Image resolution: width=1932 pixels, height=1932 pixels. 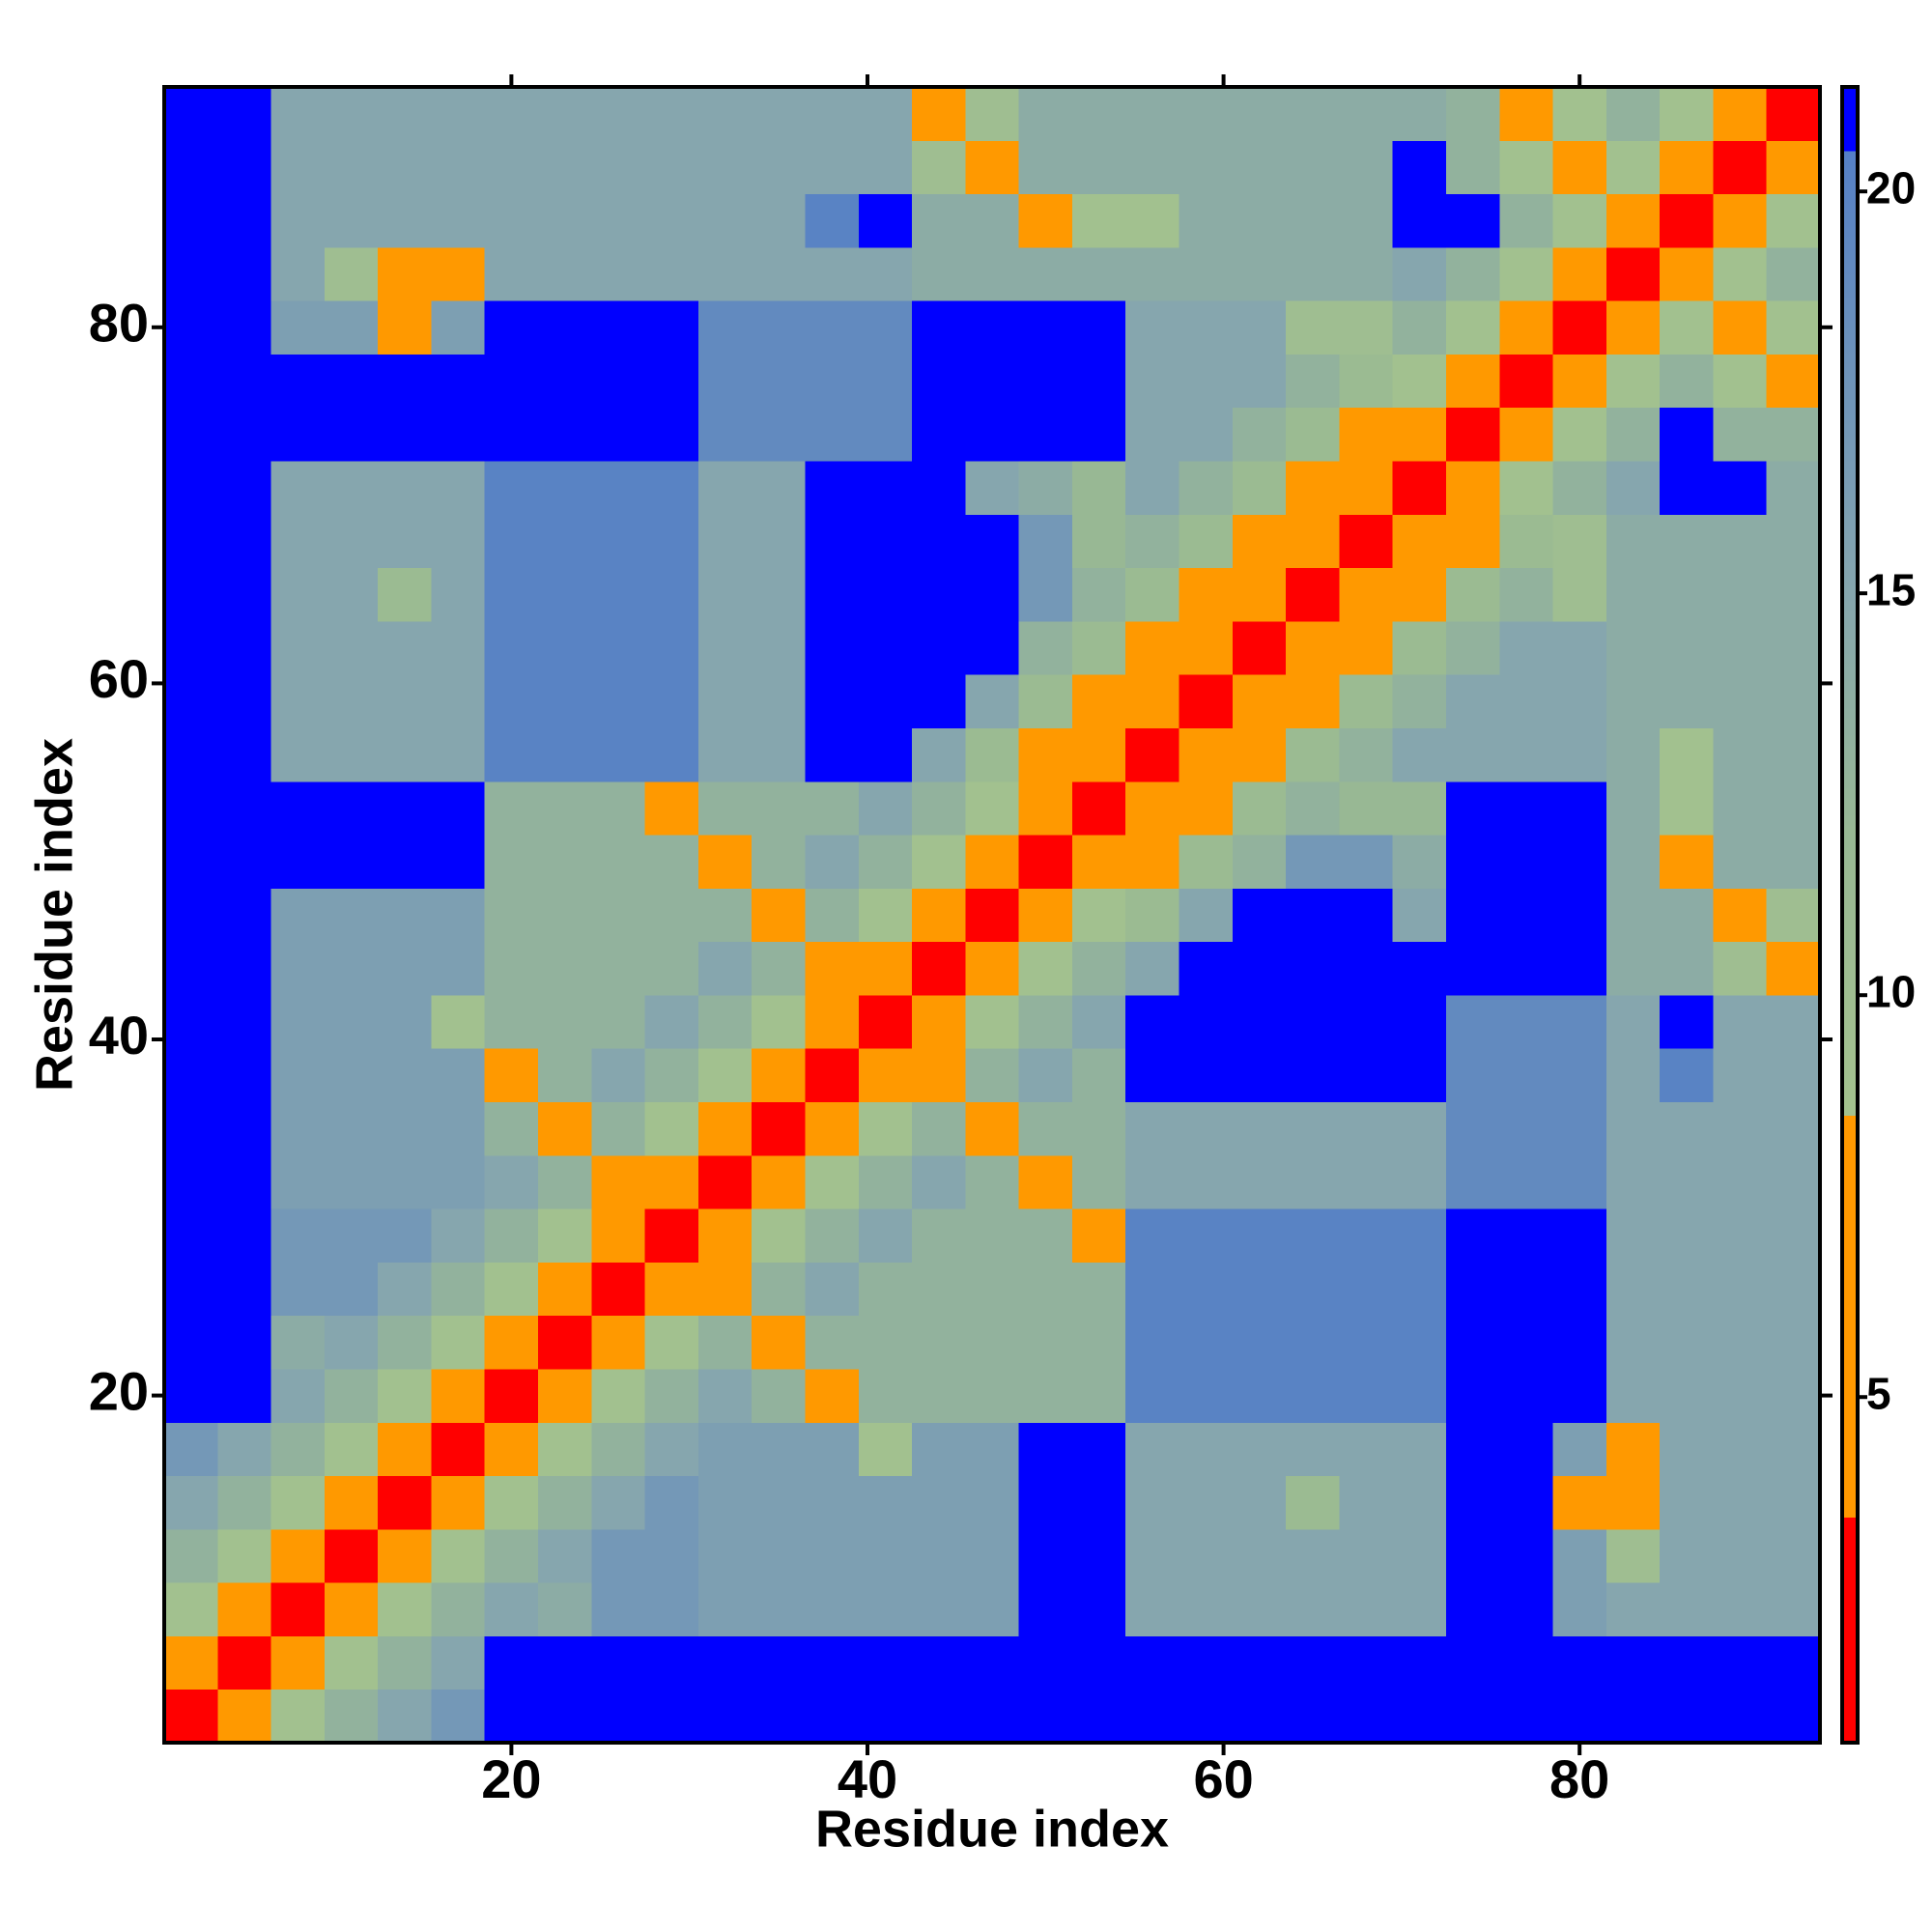 What do you see at coordinates (1579, 1778) in the screenshot?
I see `x-tick-label: 80` at bounding box center [1579, 1778].